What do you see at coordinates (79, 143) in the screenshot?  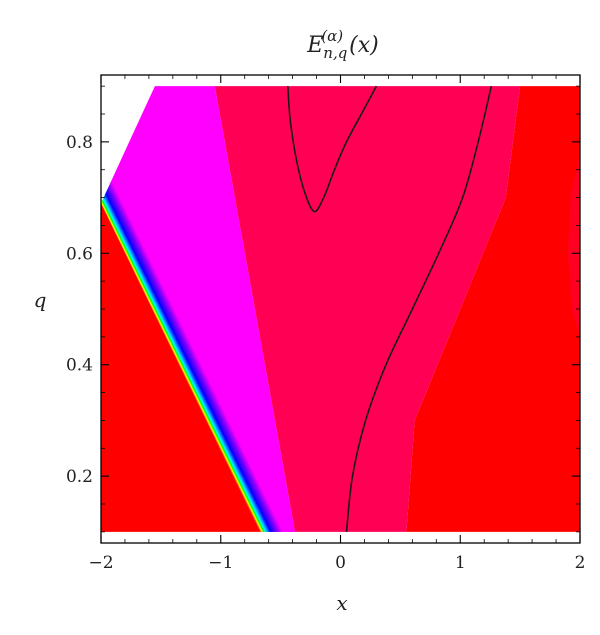 I see `y-tick-label: 0.8` at bounding box center [79, 143].